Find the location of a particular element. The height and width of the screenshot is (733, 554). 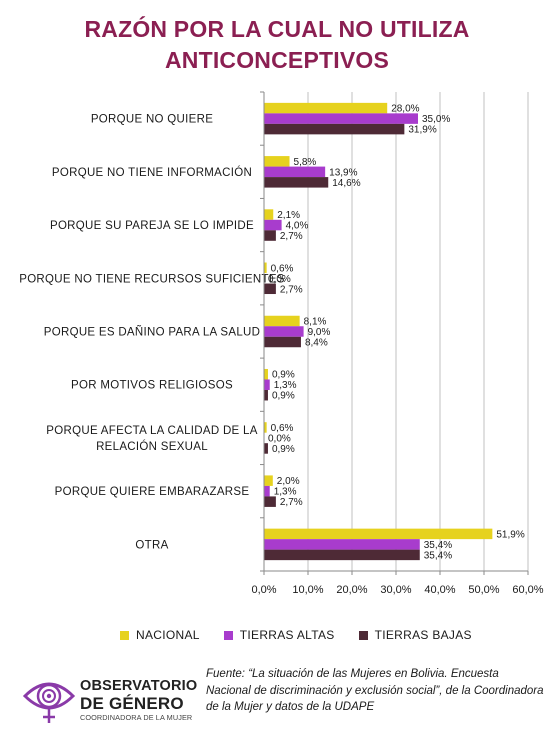

data-label: 8,1% is located at coordinates (315, 322).